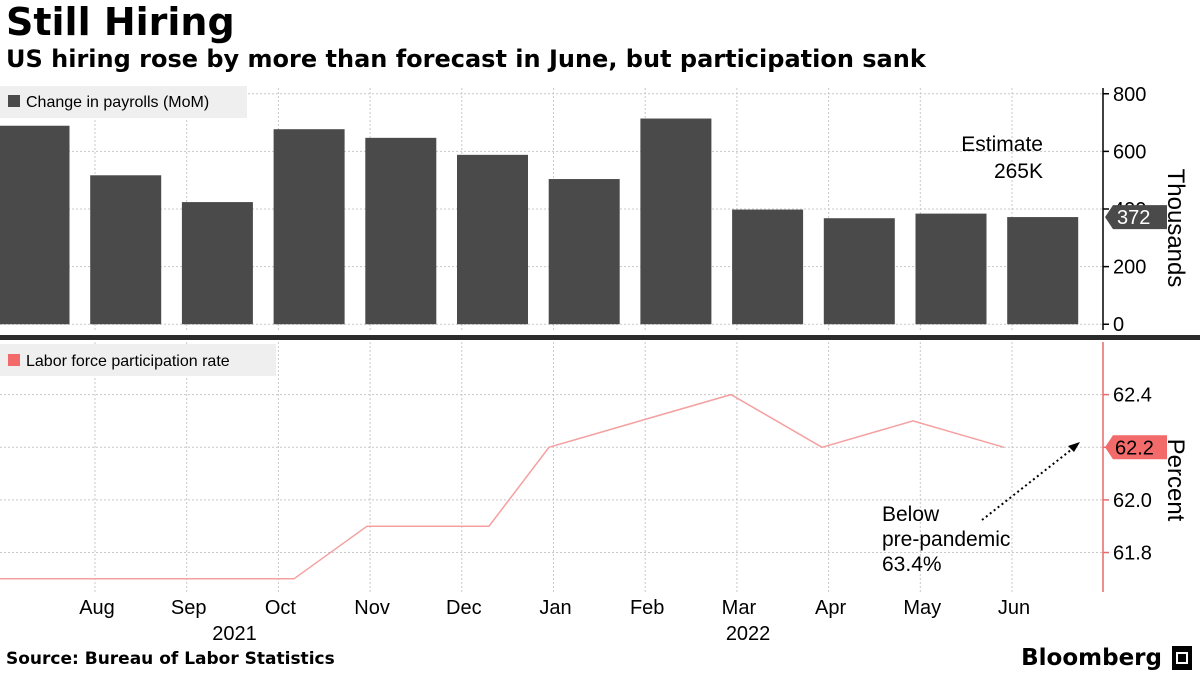  What do you see at coordinates (1029, 483) in the screenshot?
I see `prepandemic-annotation-arrow` at bounding box center [1029, 483].